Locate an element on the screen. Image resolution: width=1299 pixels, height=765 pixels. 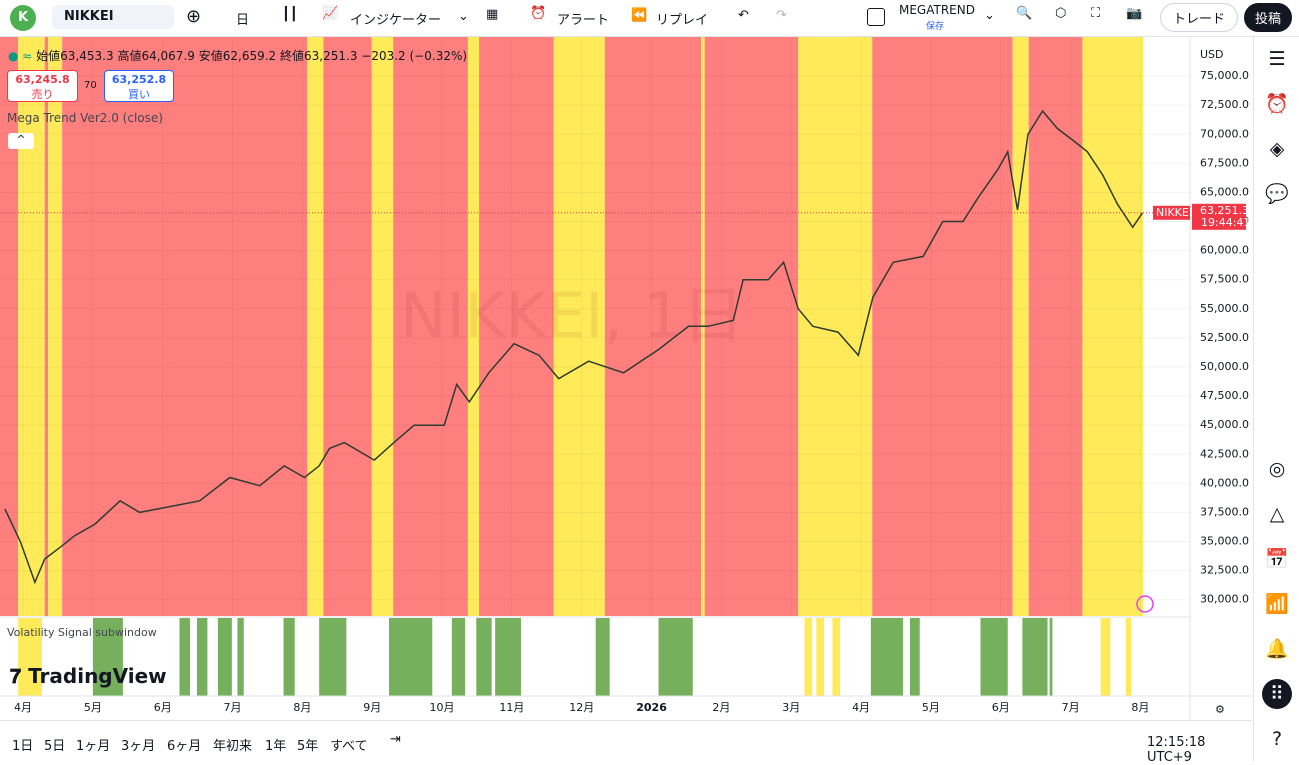
price-tag is located at coordinates (1219, 216).